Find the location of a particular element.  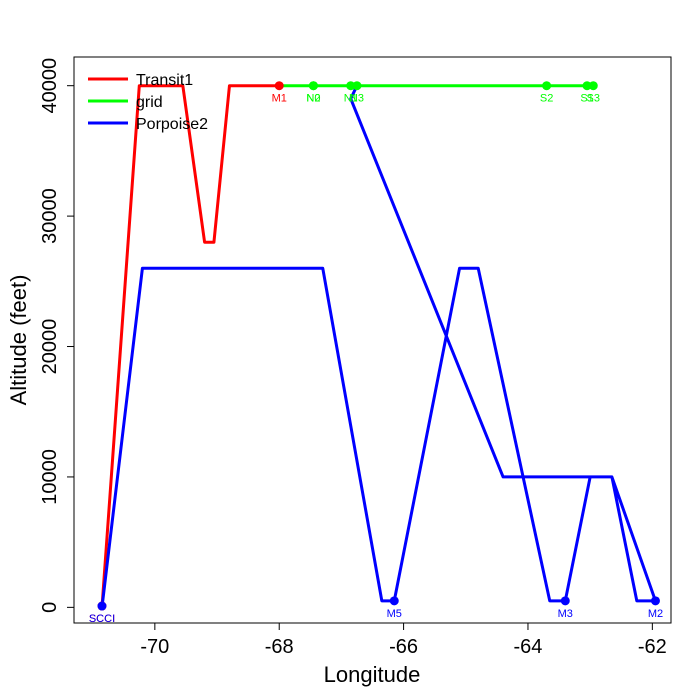

point-label: N1 is located at coordinates (351, 99).